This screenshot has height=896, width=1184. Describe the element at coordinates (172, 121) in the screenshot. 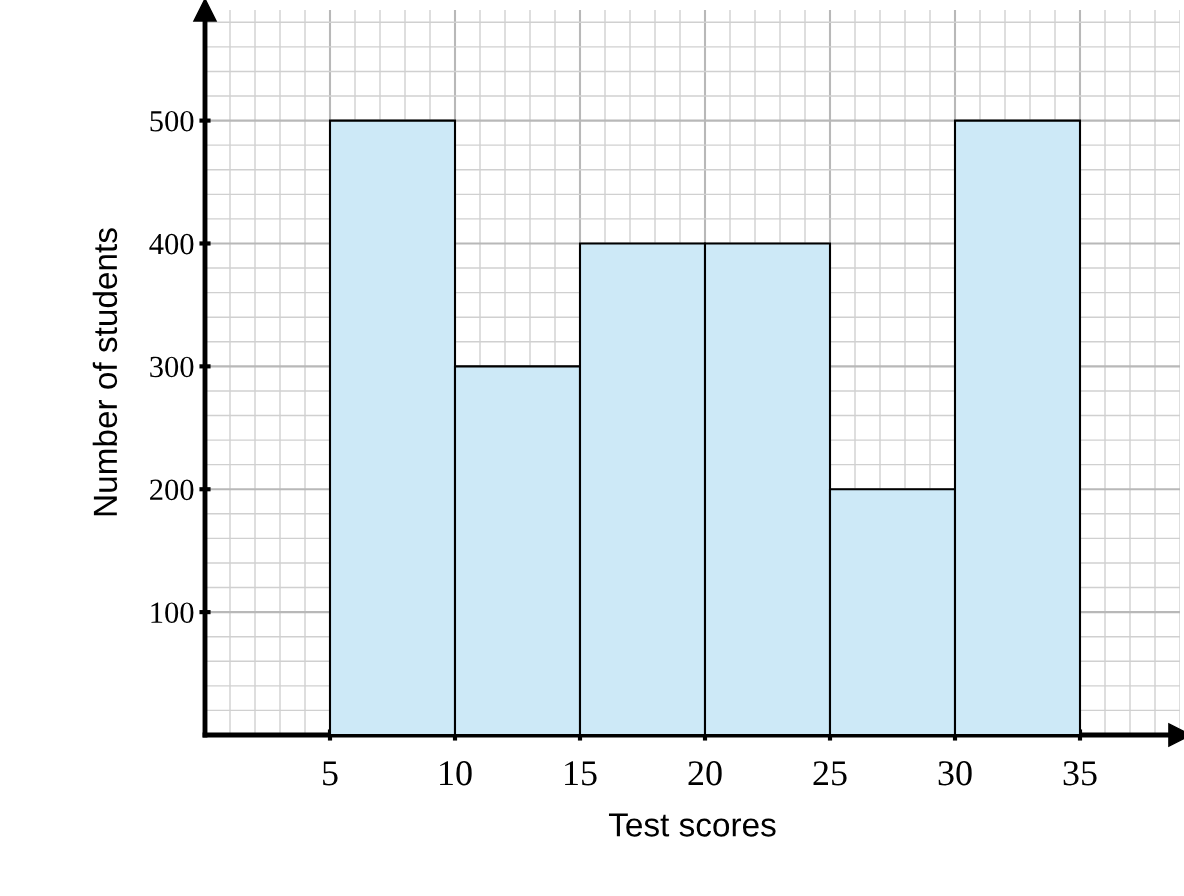

I see `y-tick-label: 500` at that location.